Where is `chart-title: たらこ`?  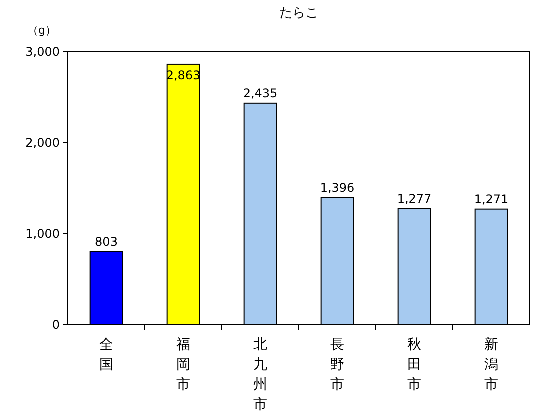
chart-title: たらこ is located at coordinates (299, 13).